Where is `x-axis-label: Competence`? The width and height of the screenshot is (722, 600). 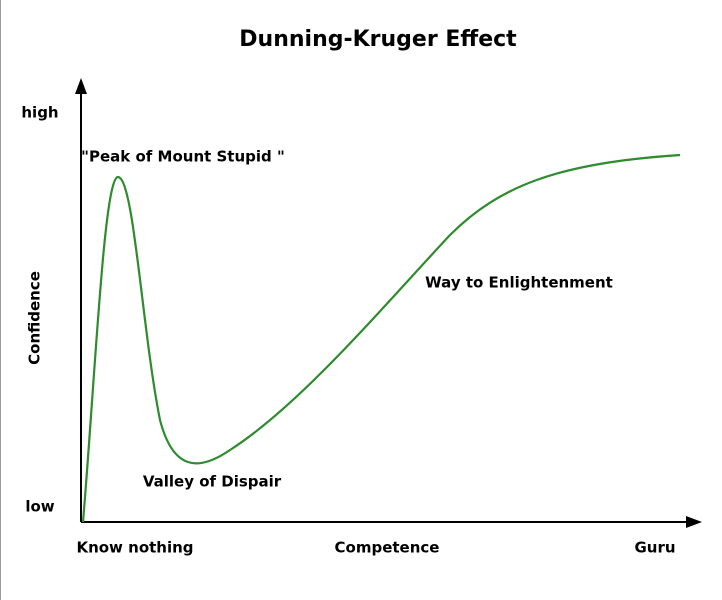 x-axis-label: Competence is located at coordinates (387, 548).